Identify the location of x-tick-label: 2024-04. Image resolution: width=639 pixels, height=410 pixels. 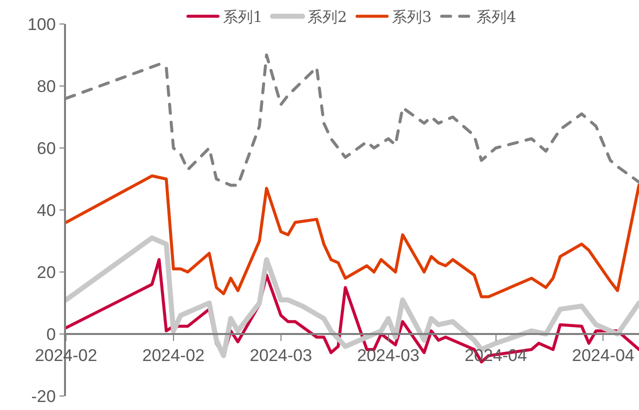
(603, 356).